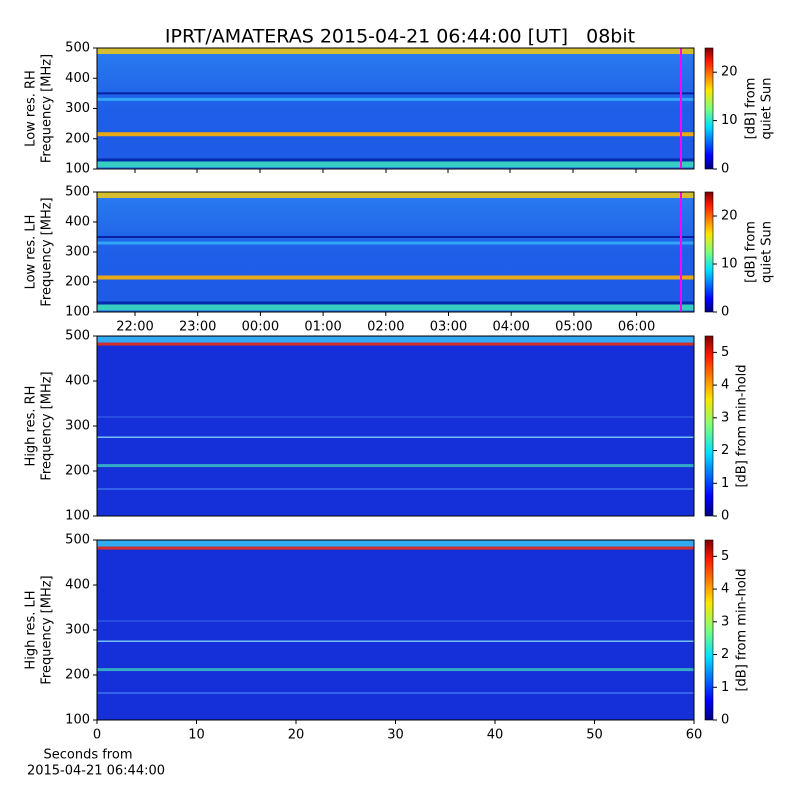  What do you see at coordinates (134, 327) in the screenshot?
I see `x-tick-label: 22:00` at bounding box center [134, 327].